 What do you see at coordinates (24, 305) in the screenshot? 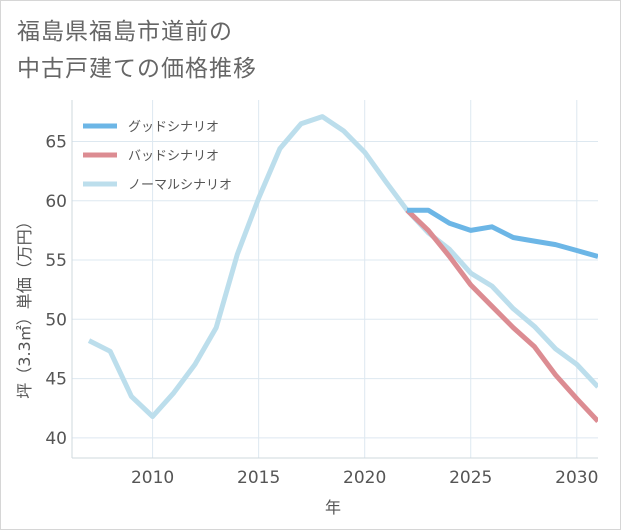
I see `y-axis-title: 坪（3.3㎡）単価（万円）` at bounding box center [24, 305].